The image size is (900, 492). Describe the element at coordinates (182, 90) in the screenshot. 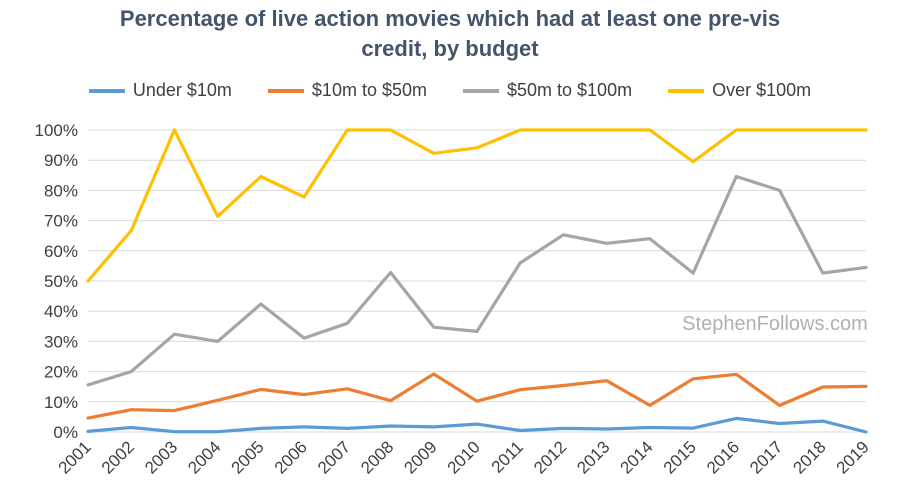

I see `legend-label-under-10m: Under $10m` at that location.